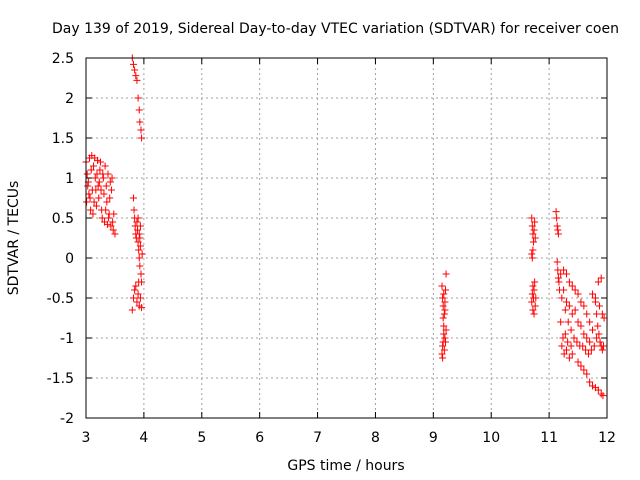 The width and height of the screenshot is (640, 480). Describe the element at coordinates (549, 438) in the screenshot. I see `x-tick-label: 11` at that location.